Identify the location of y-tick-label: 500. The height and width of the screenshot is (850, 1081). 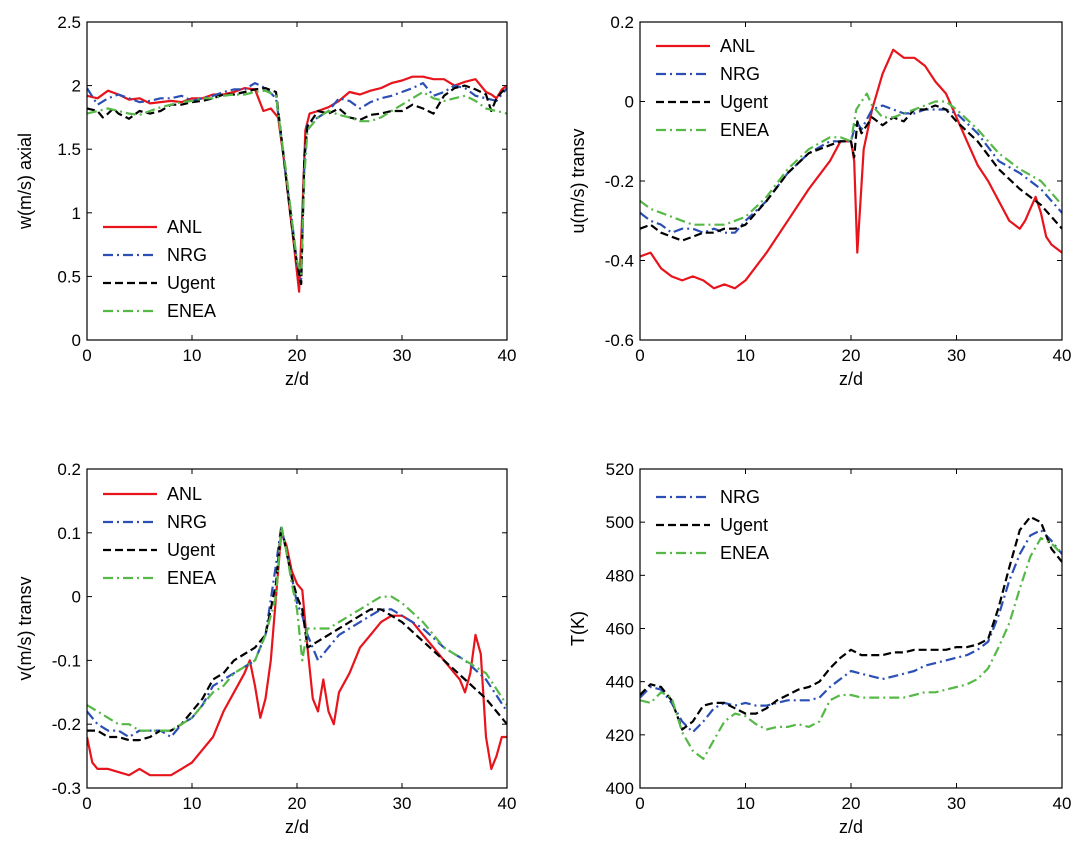
(620, 522).